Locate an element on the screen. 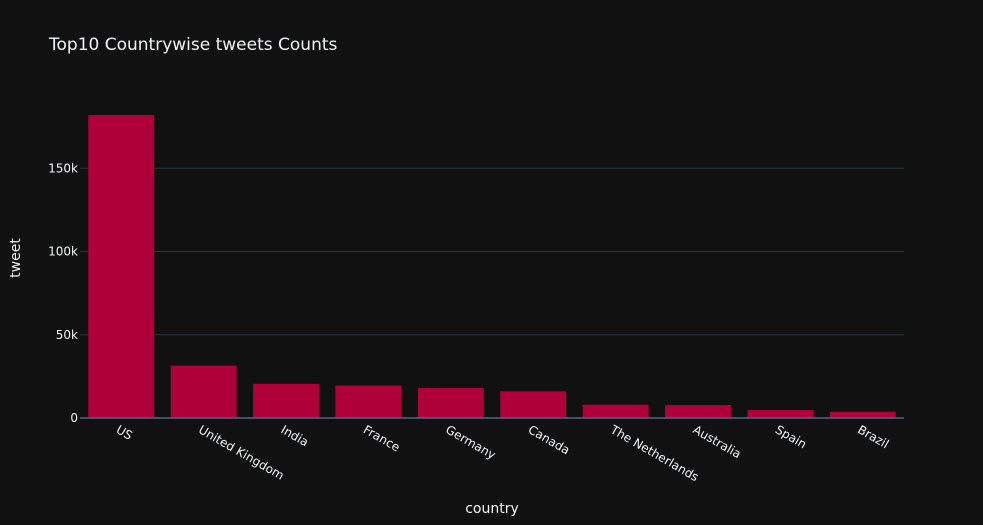 Image resolution: width=983 pixels, height=525 pixels. y-tick-label: 50k is located at coordinates (67, 335).